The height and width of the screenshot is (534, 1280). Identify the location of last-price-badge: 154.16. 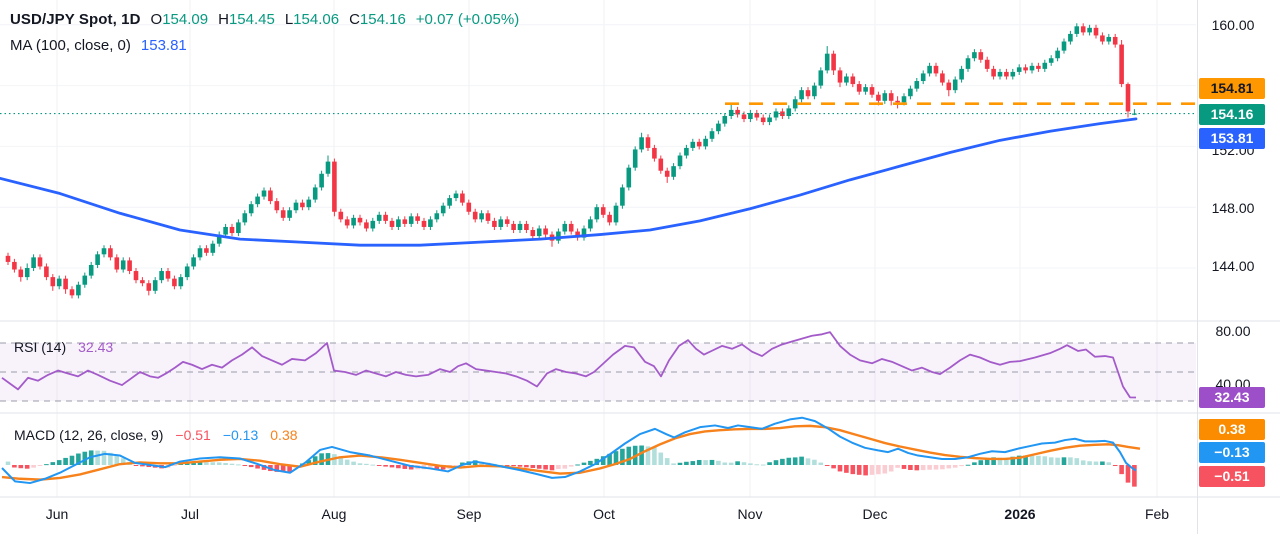
(1232, 114).